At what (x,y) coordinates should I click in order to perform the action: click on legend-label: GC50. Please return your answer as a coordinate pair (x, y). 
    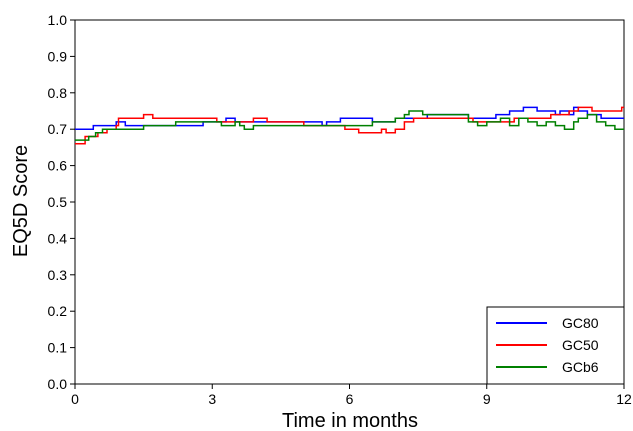
    Looking at the image, I should click on (580, 345).